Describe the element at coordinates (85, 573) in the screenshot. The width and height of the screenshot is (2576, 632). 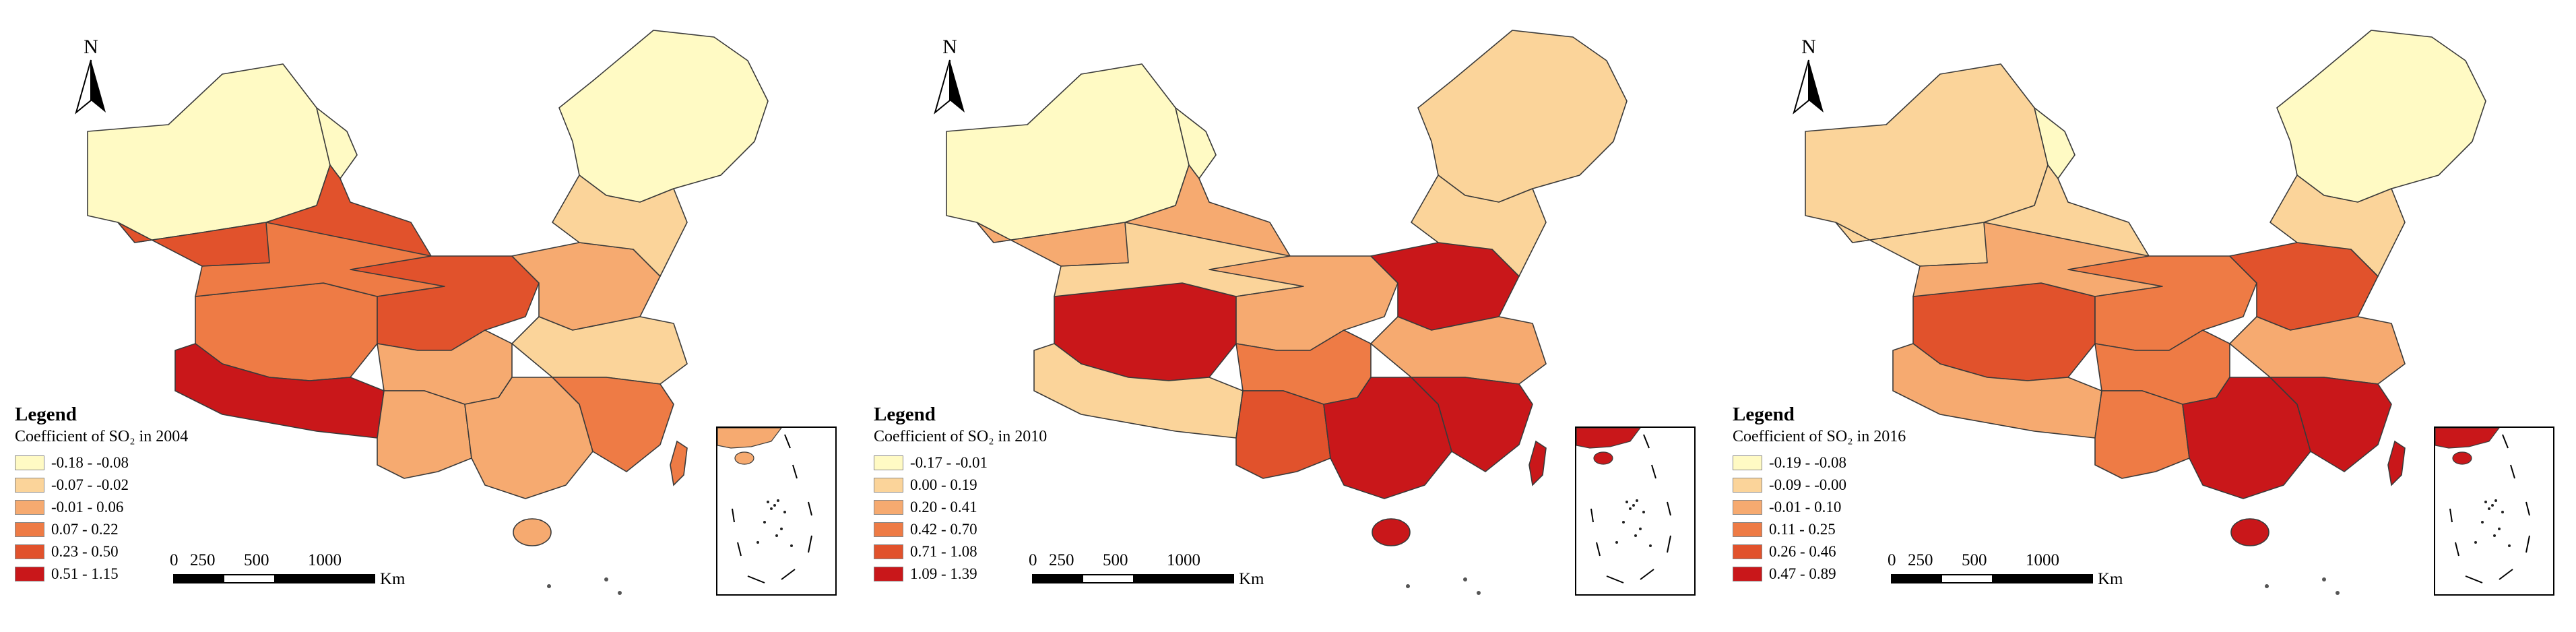
I see `legend-range-label: 0.51 - 1.15` at that location.